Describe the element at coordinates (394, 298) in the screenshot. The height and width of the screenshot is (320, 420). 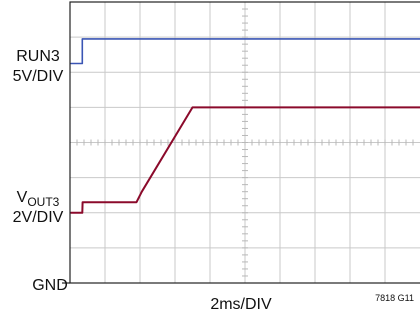
I see `figure-id: 7818 G11` at that location.